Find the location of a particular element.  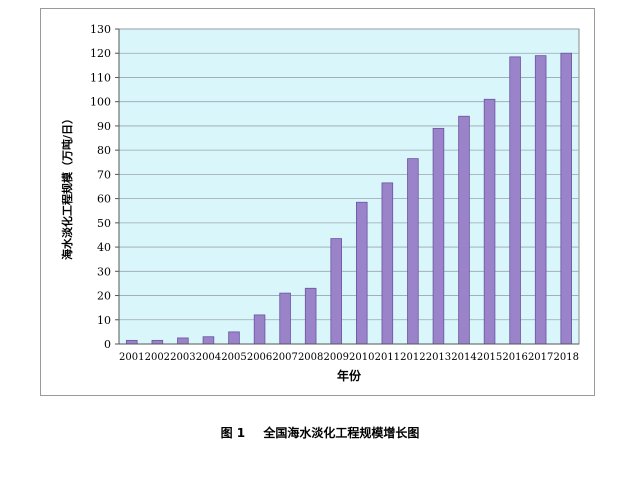

x-tick-label: 2009 is located at coordinates (335, 357).